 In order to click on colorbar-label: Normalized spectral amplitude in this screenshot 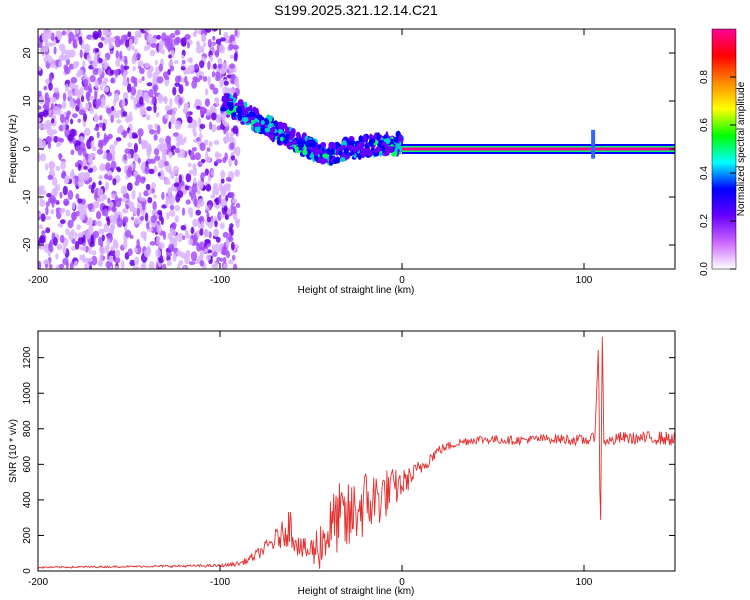, I will do `click(741, 148)`.